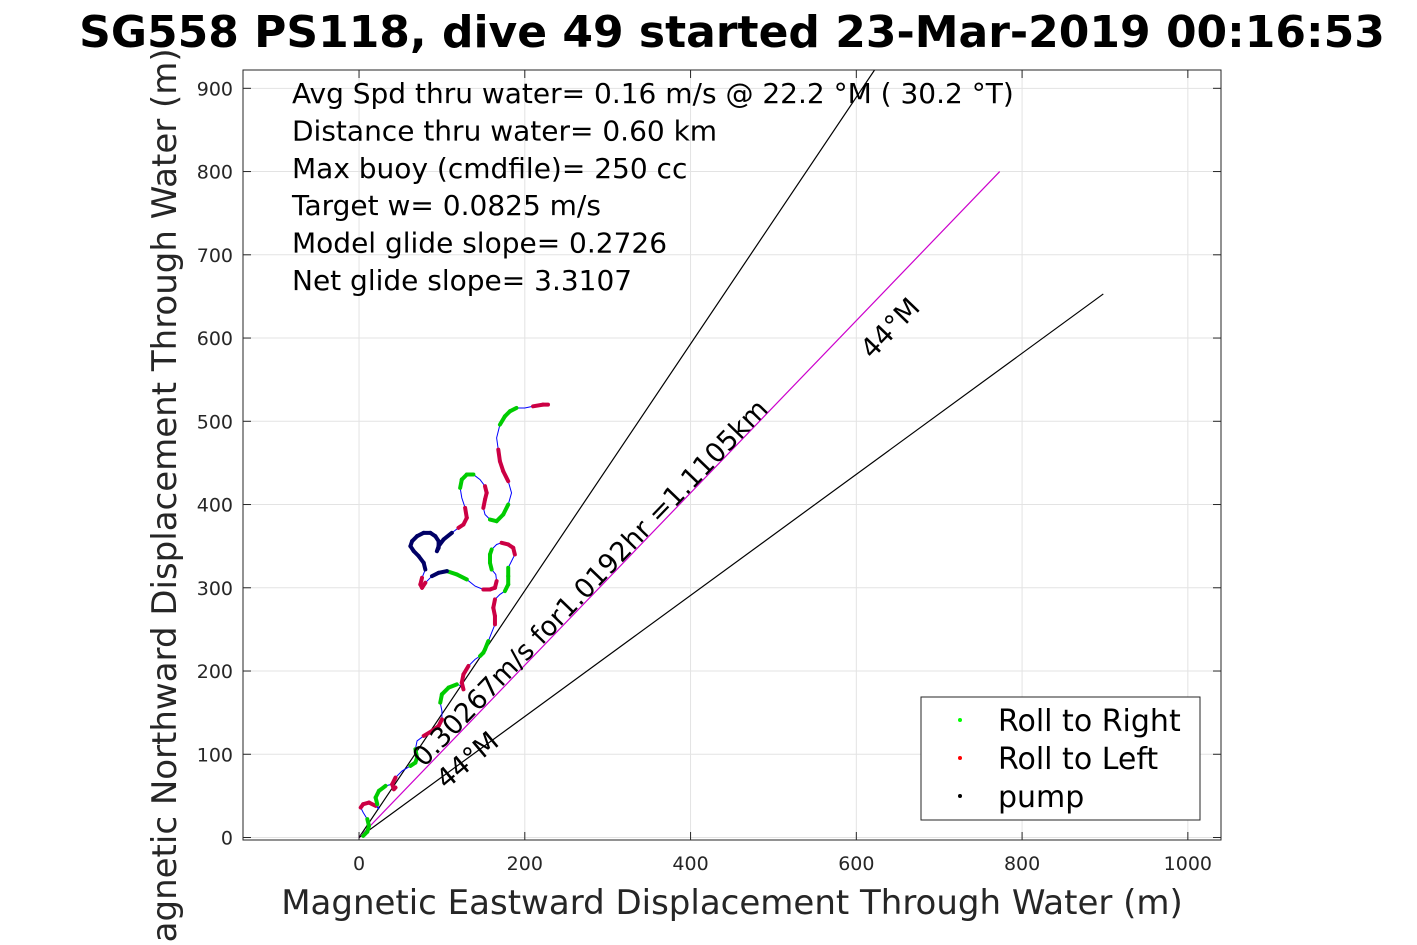 This screenshot has width=1417, height=945. What do you see at coordinates (1041, 797) in the screenshot?
I see `legend-label: pump` at bounding box center [1041, 797].